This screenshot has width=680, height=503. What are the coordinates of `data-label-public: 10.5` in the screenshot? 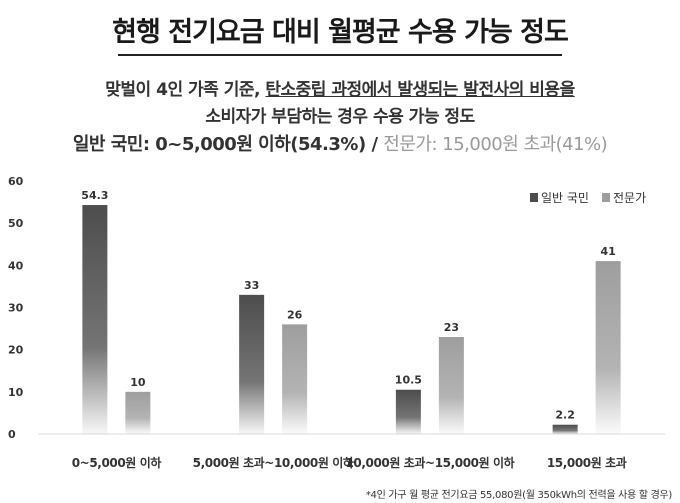 It's located at (408, 380).